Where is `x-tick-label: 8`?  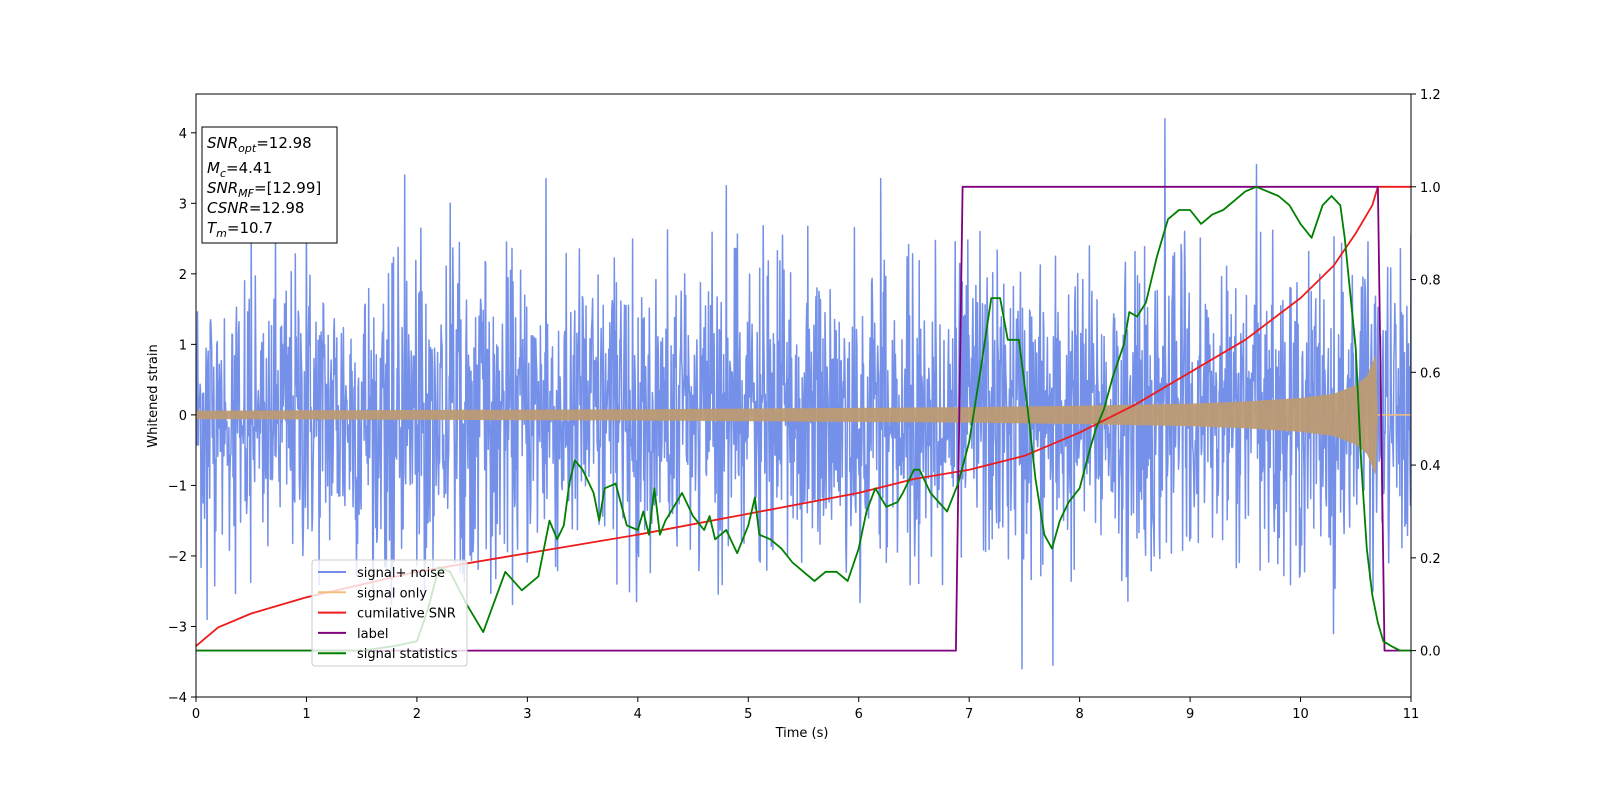 x-tick-label: 8 is located at coordinates (1079, 714).